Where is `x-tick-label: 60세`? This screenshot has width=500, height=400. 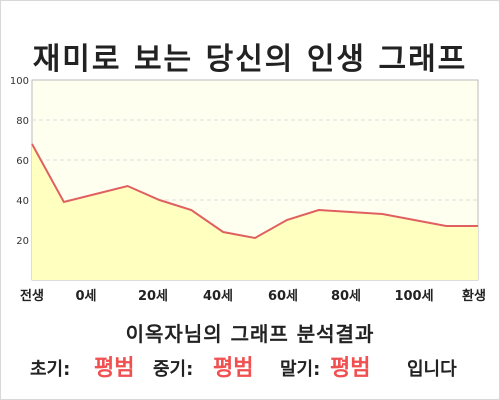
x-tick-label: 60세 is located at coordinates (283, 296).